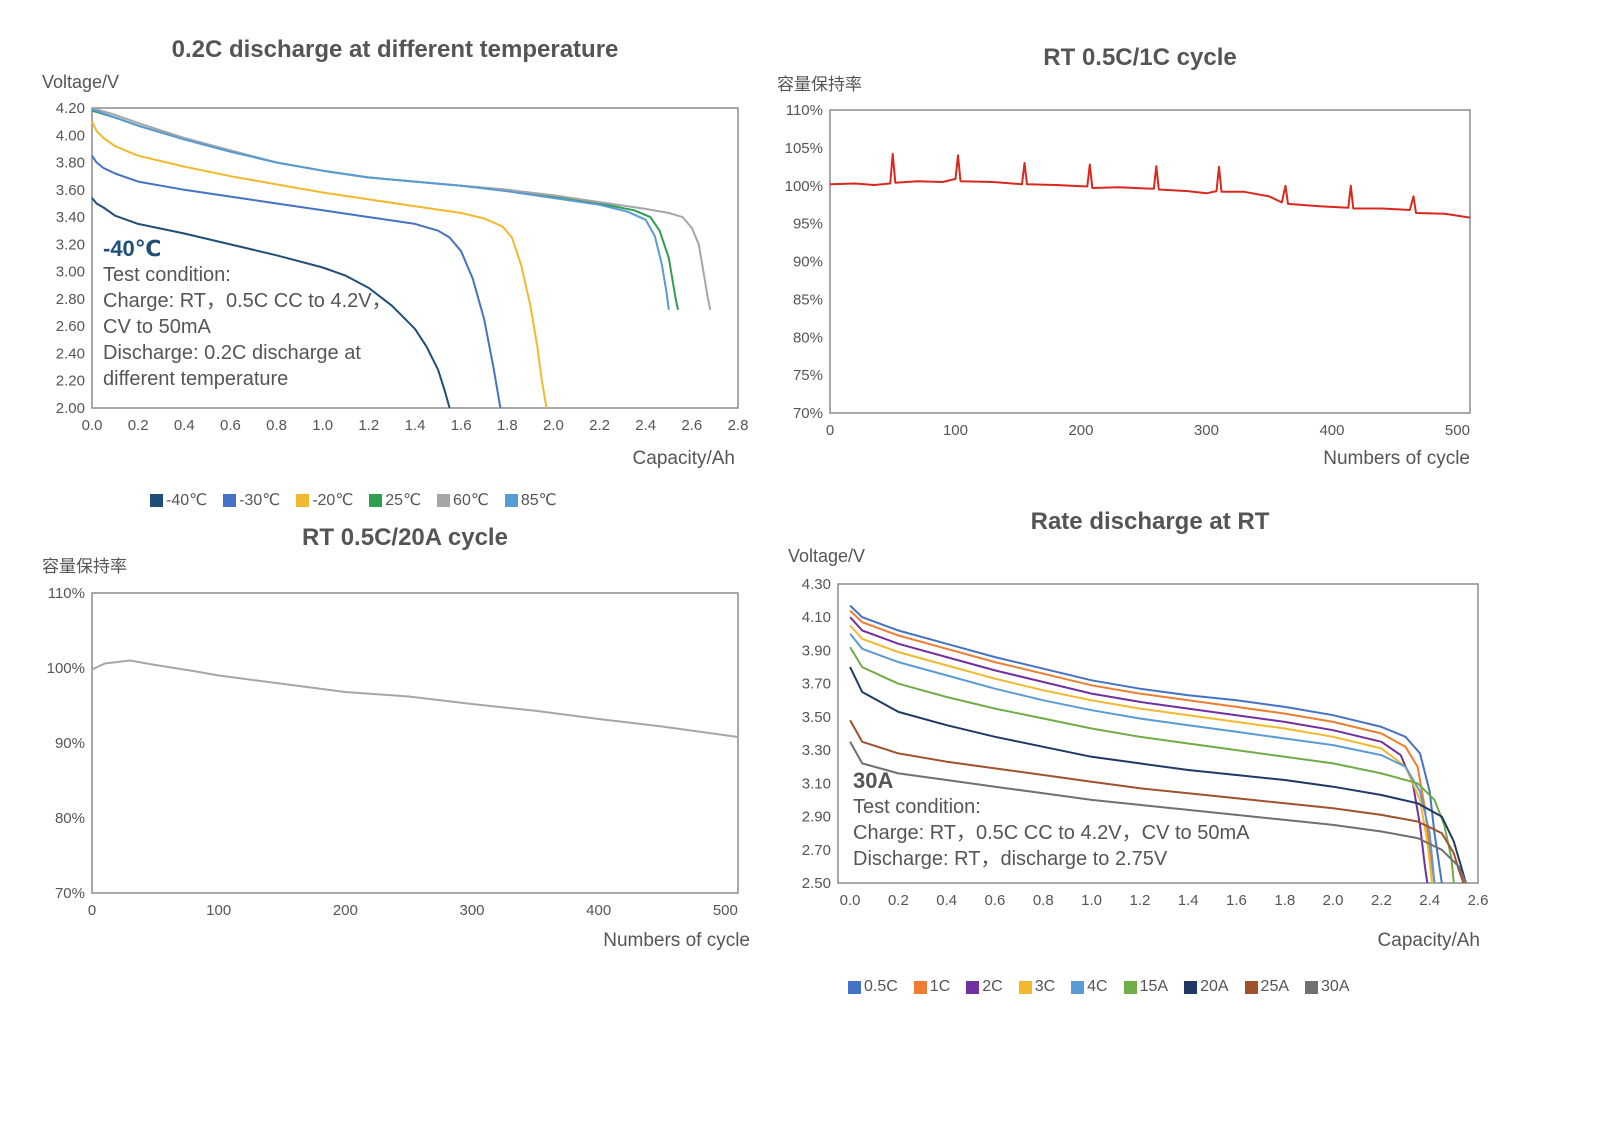 The width and height of the screenshot is (1600, 1131). Describe the element at coordinates (1236, 900) in the screenshot. I see `x-tick-label: 1.6` at that location.